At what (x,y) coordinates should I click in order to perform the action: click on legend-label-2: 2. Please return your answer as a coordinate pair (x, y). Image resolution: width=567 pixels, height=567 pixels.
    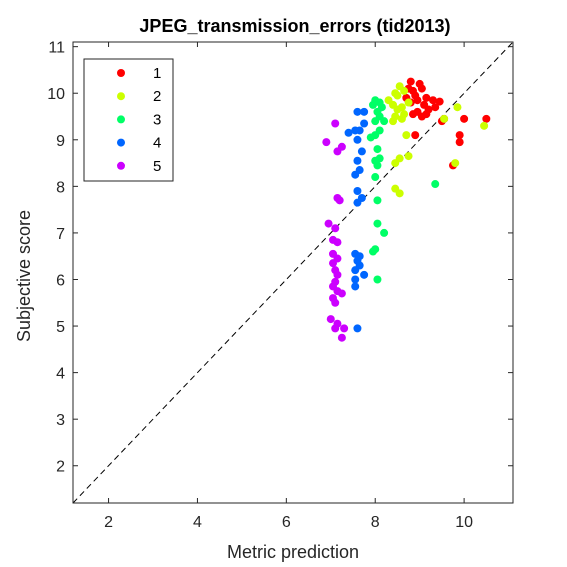
    Looking at the image, I should click on (157, 96).